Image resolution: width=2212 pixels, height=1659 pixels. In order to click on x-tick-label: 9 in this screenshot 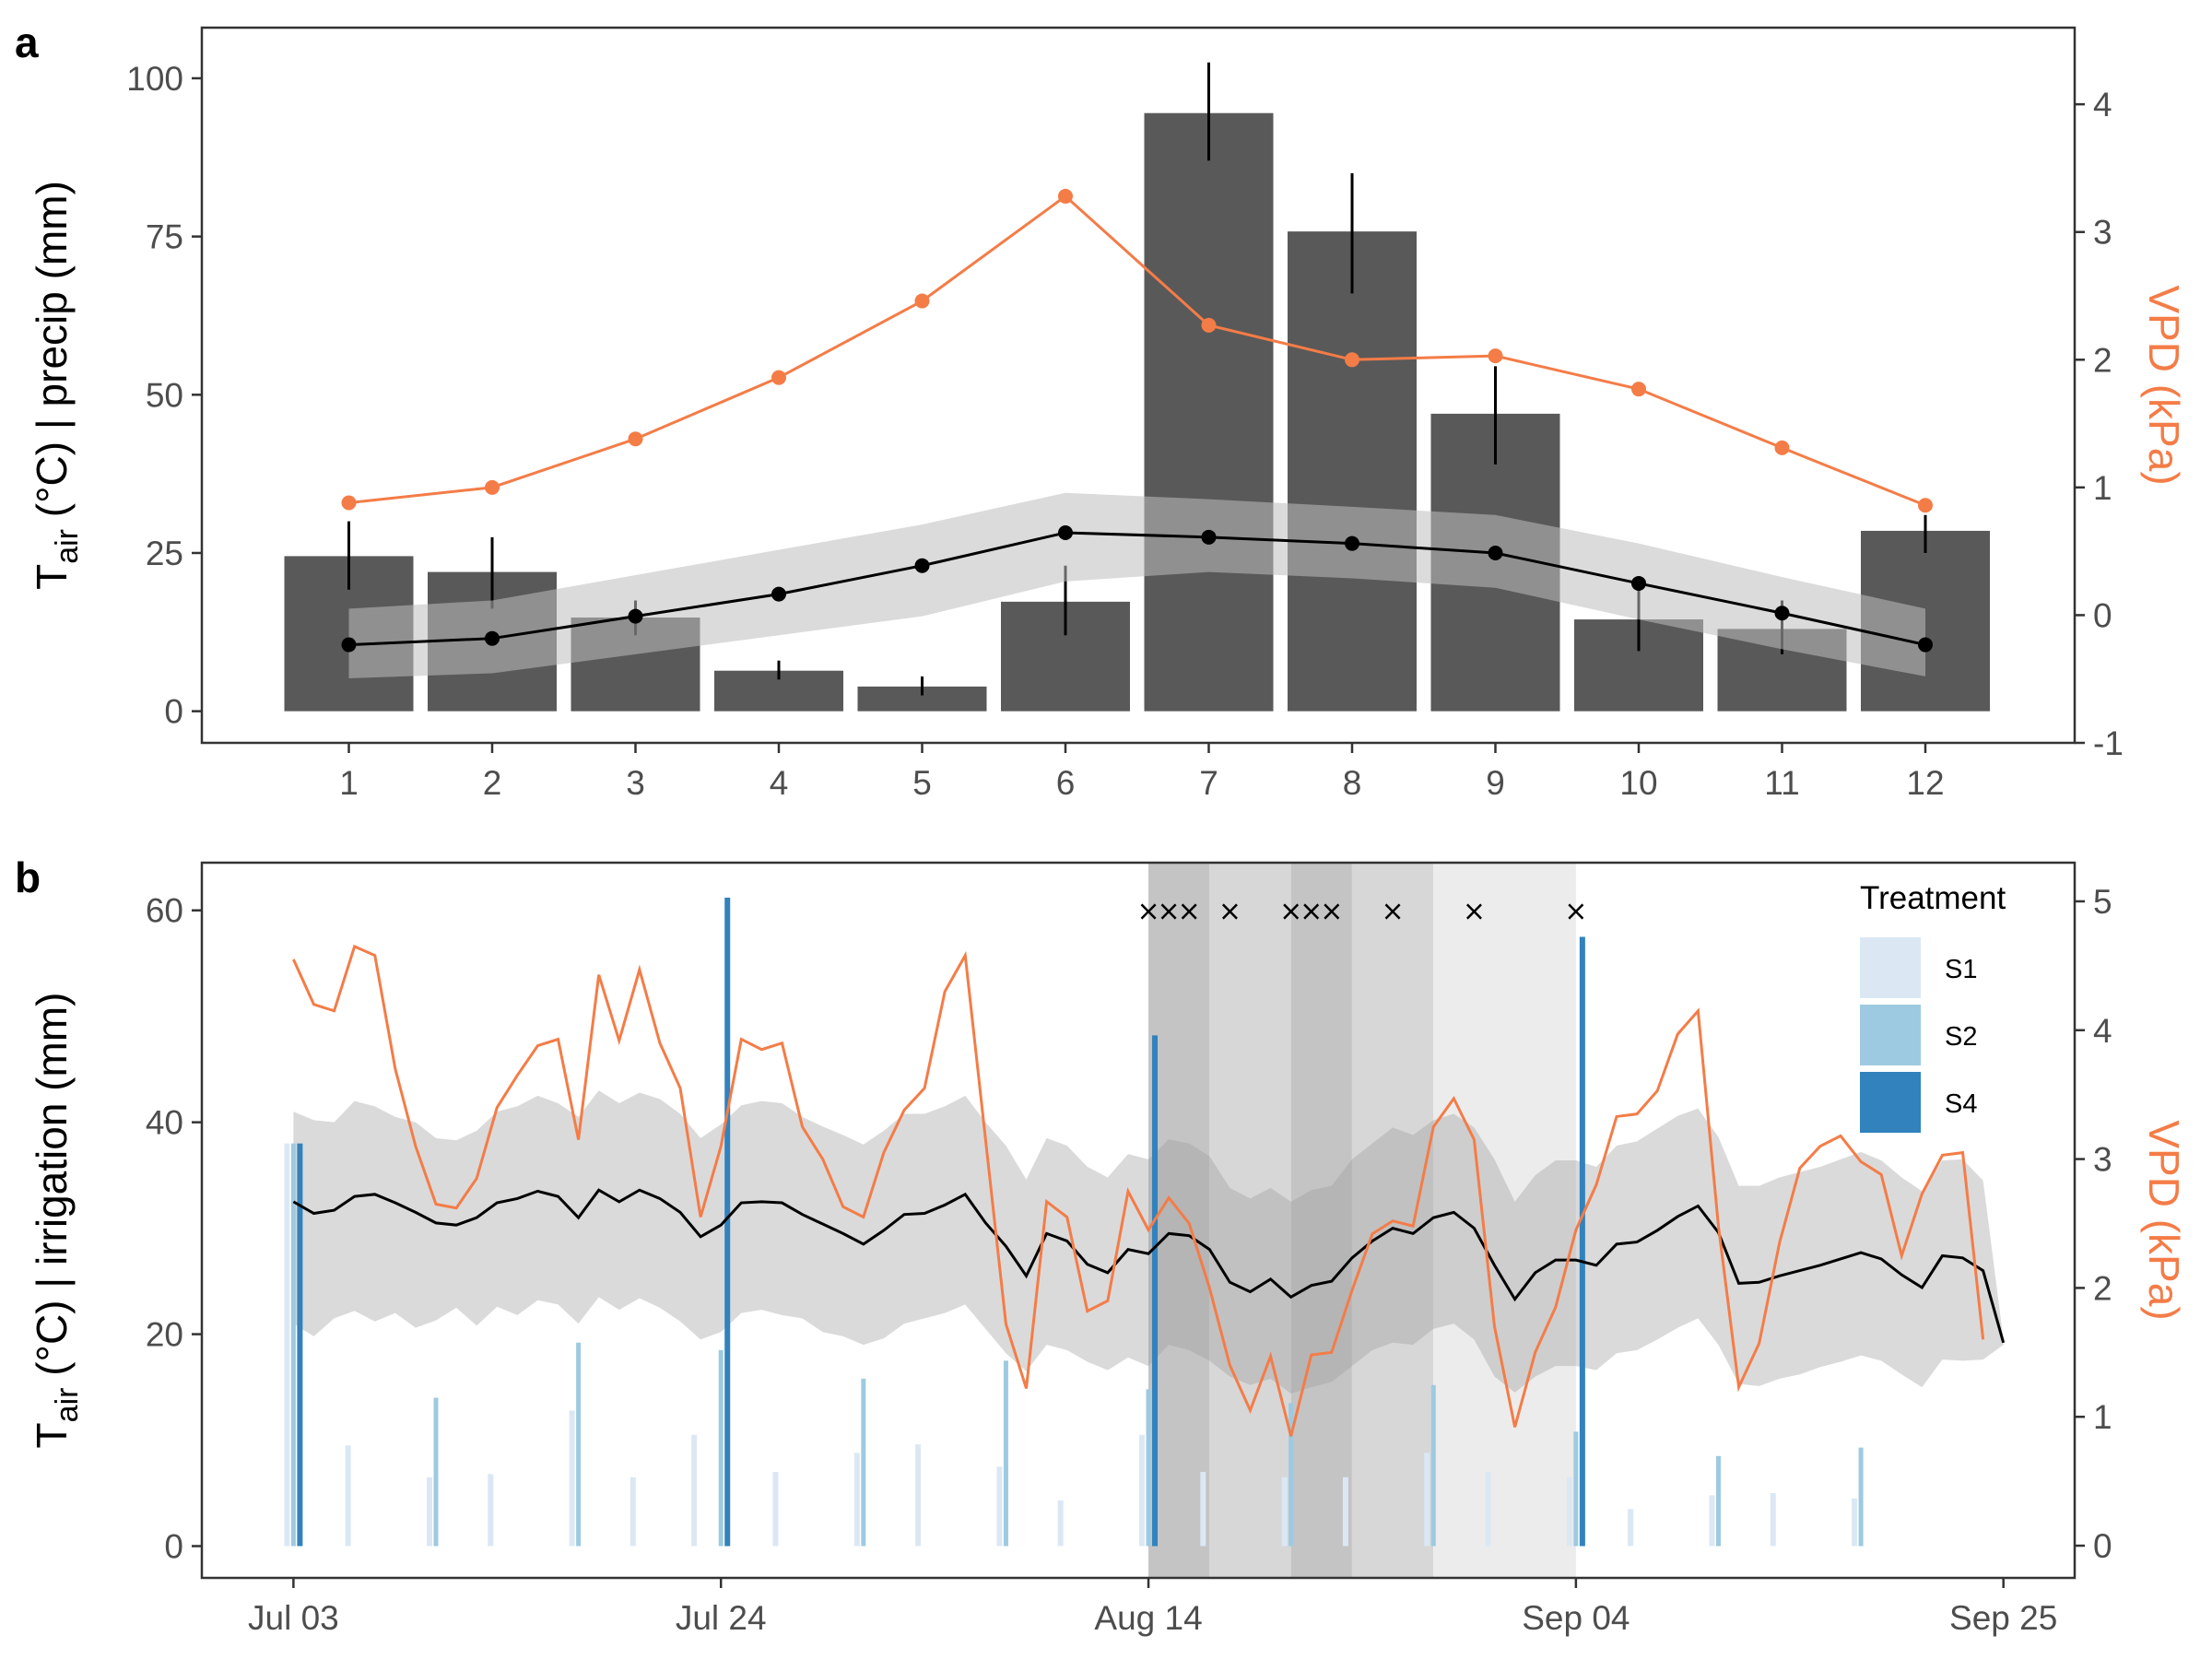, I will do `click(1495, 783)`.